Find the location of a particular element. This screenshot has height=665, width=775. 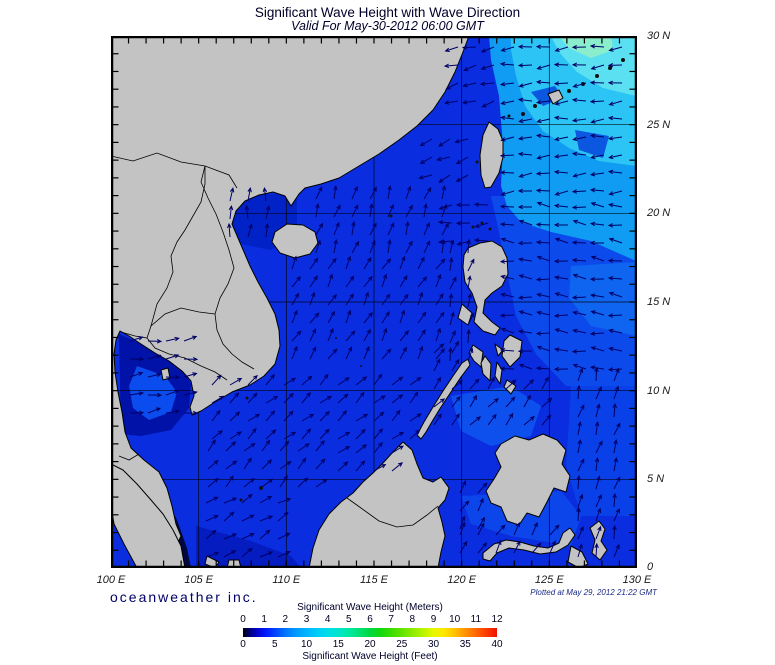

halmahera-island is located at coordinates (598, 540).